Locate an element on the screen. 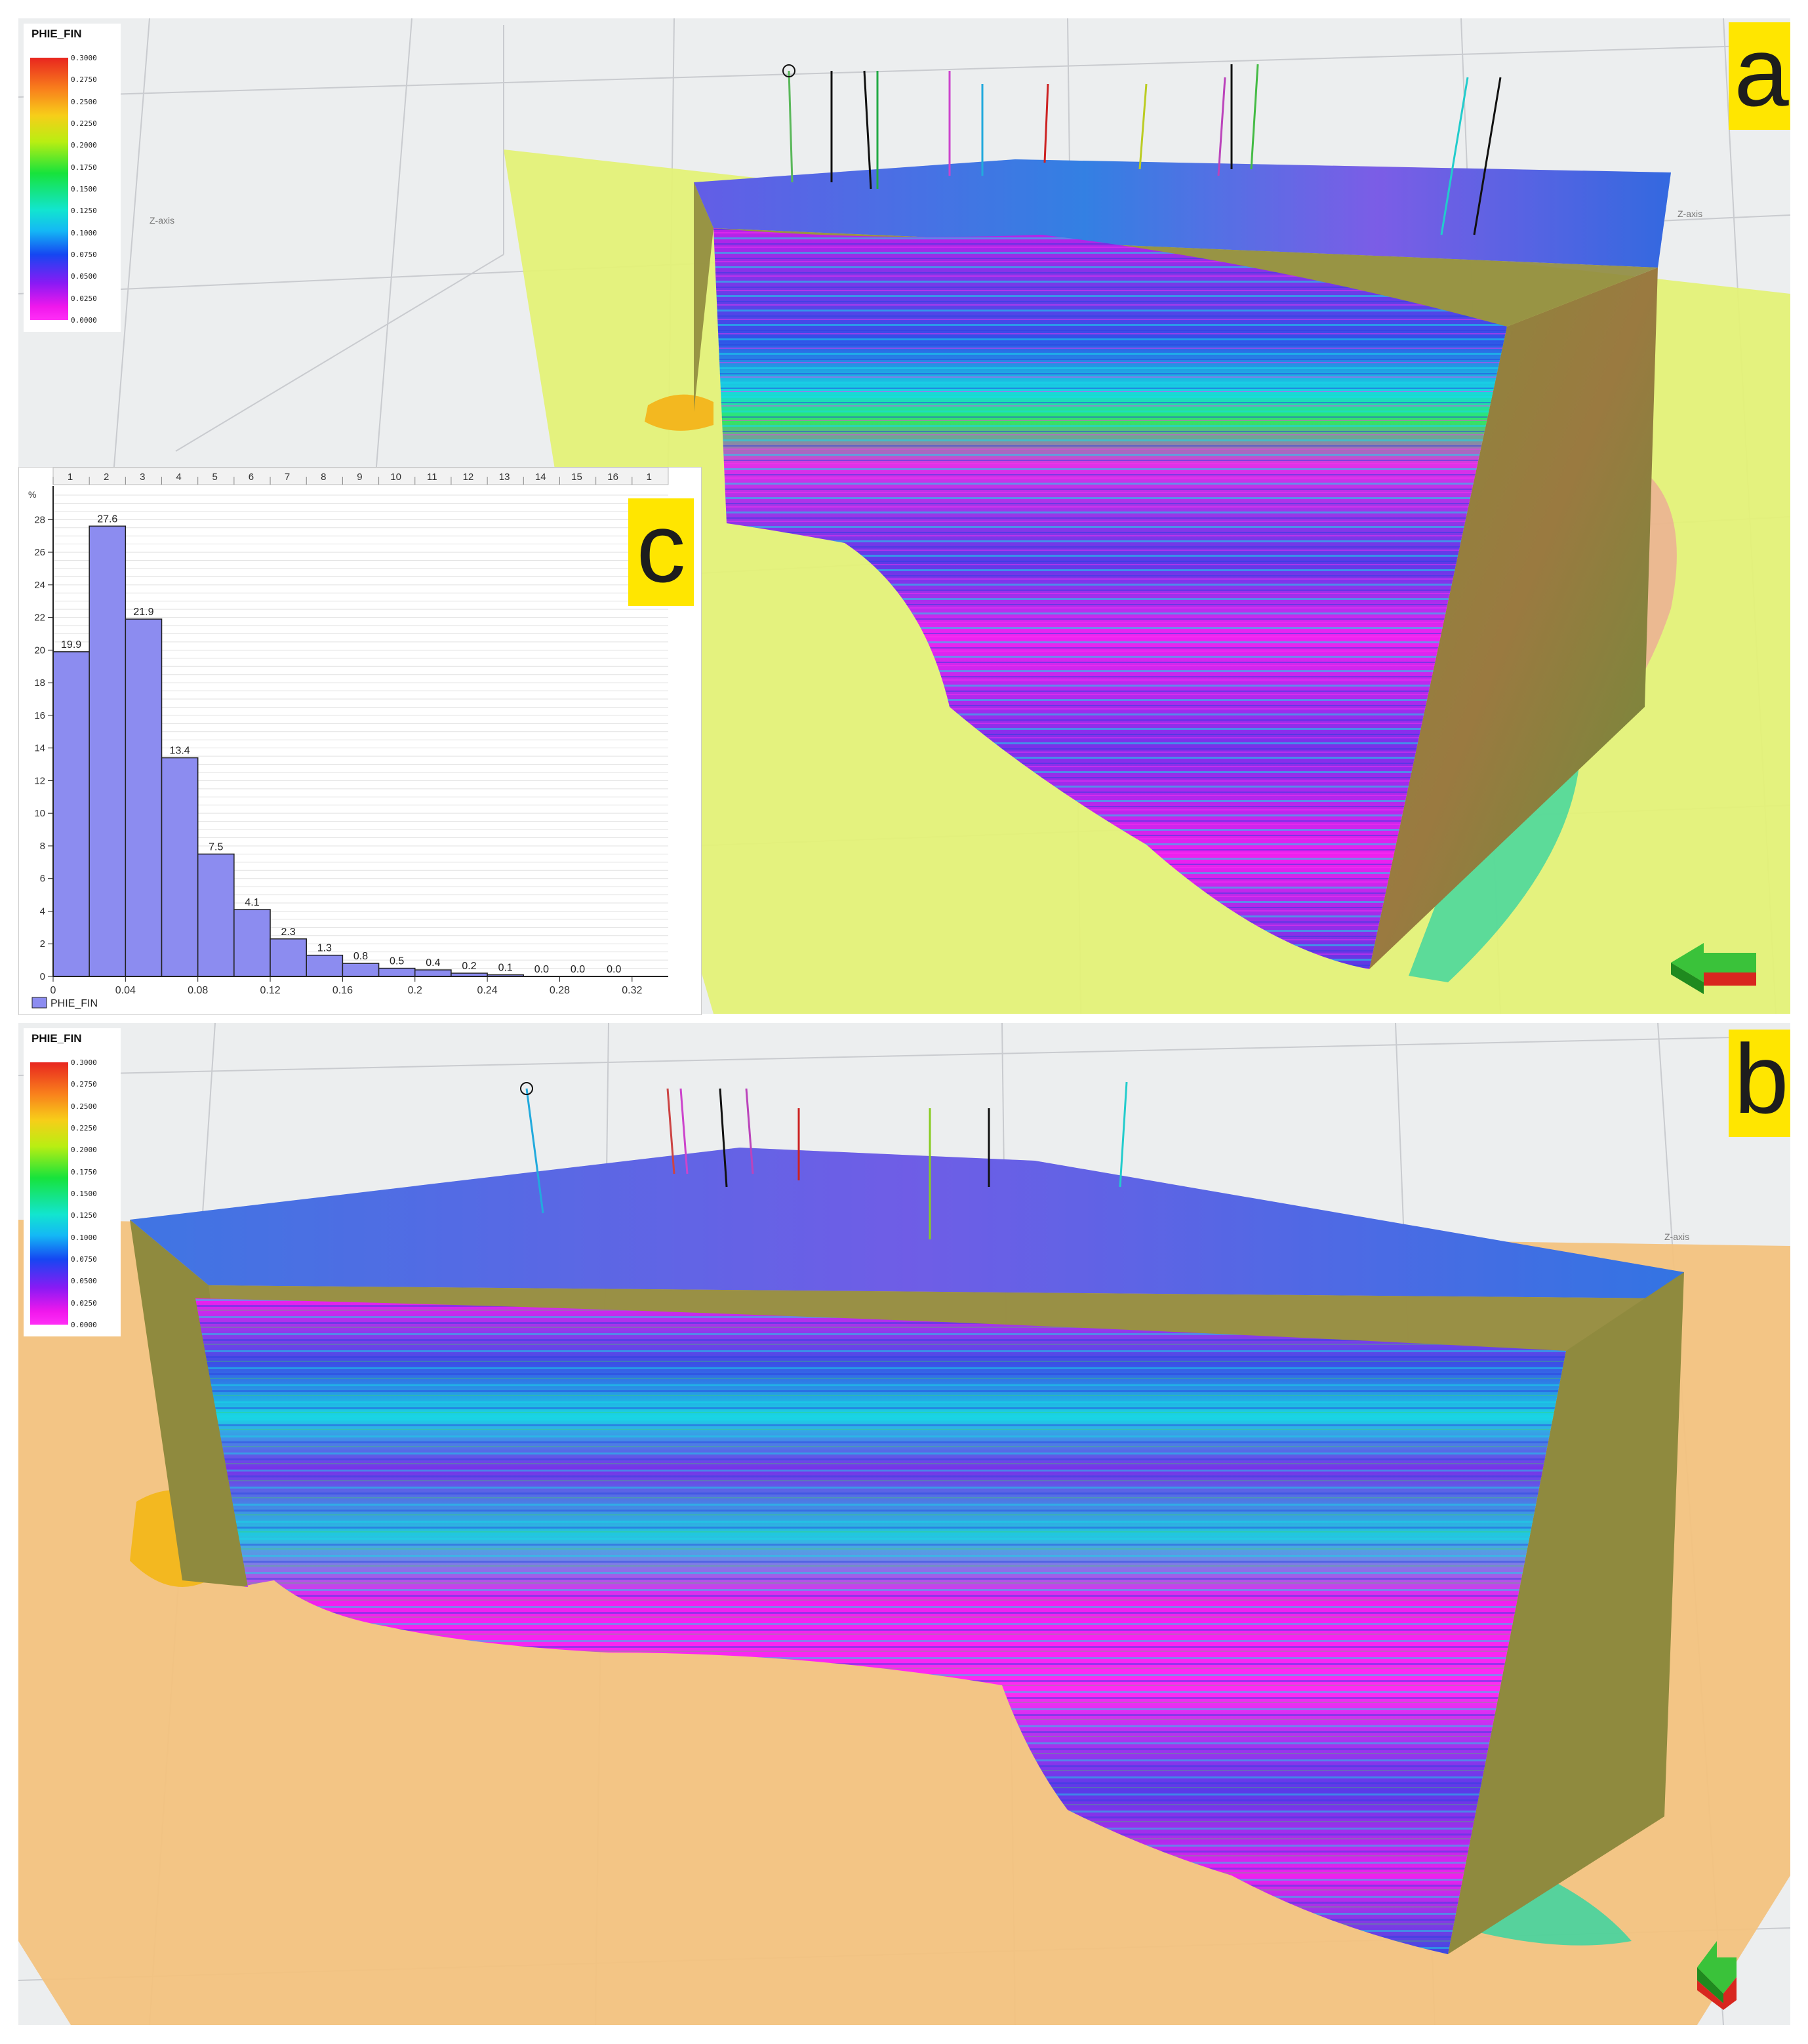 The height and width of the screenshot is (2044, 1808). y-tick-label: 10 is located at coordinates (39, 813).